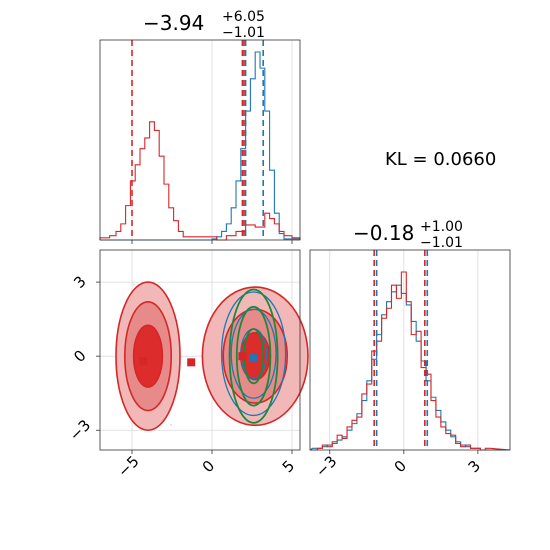 Image resolution: width=550 pixels, height=550 pixels. I want to click on histogram-panel-param2, so click(410, 351).